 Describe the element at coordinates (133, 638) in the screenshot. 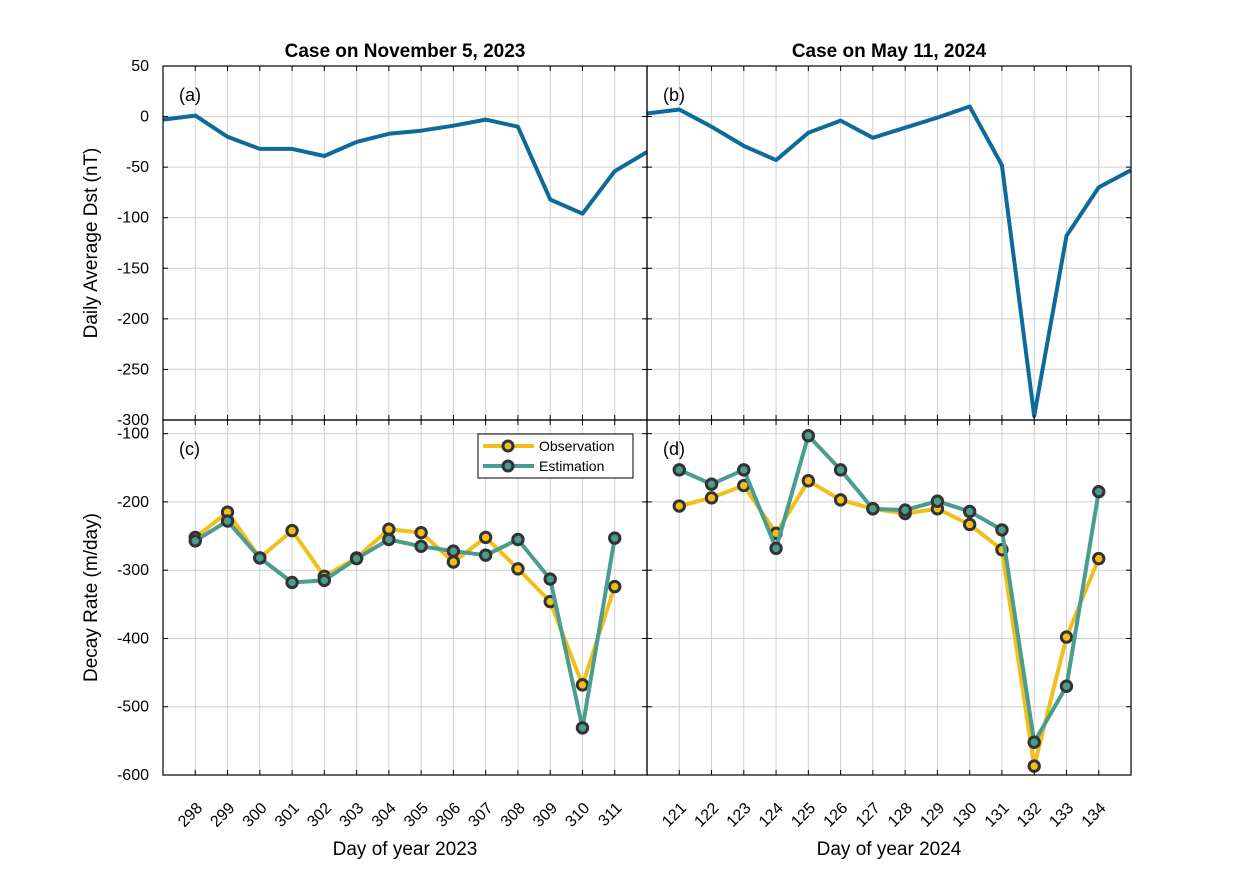

I see `y-tick-label-c: -400` at that location.